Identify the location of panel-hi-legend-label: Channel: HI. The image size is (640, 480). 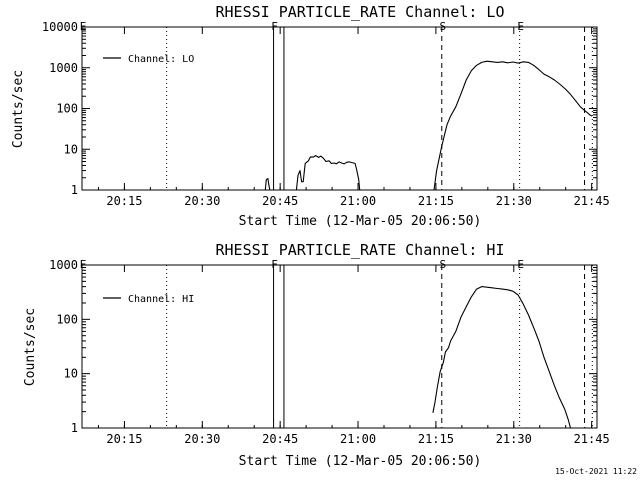
(161, 299).